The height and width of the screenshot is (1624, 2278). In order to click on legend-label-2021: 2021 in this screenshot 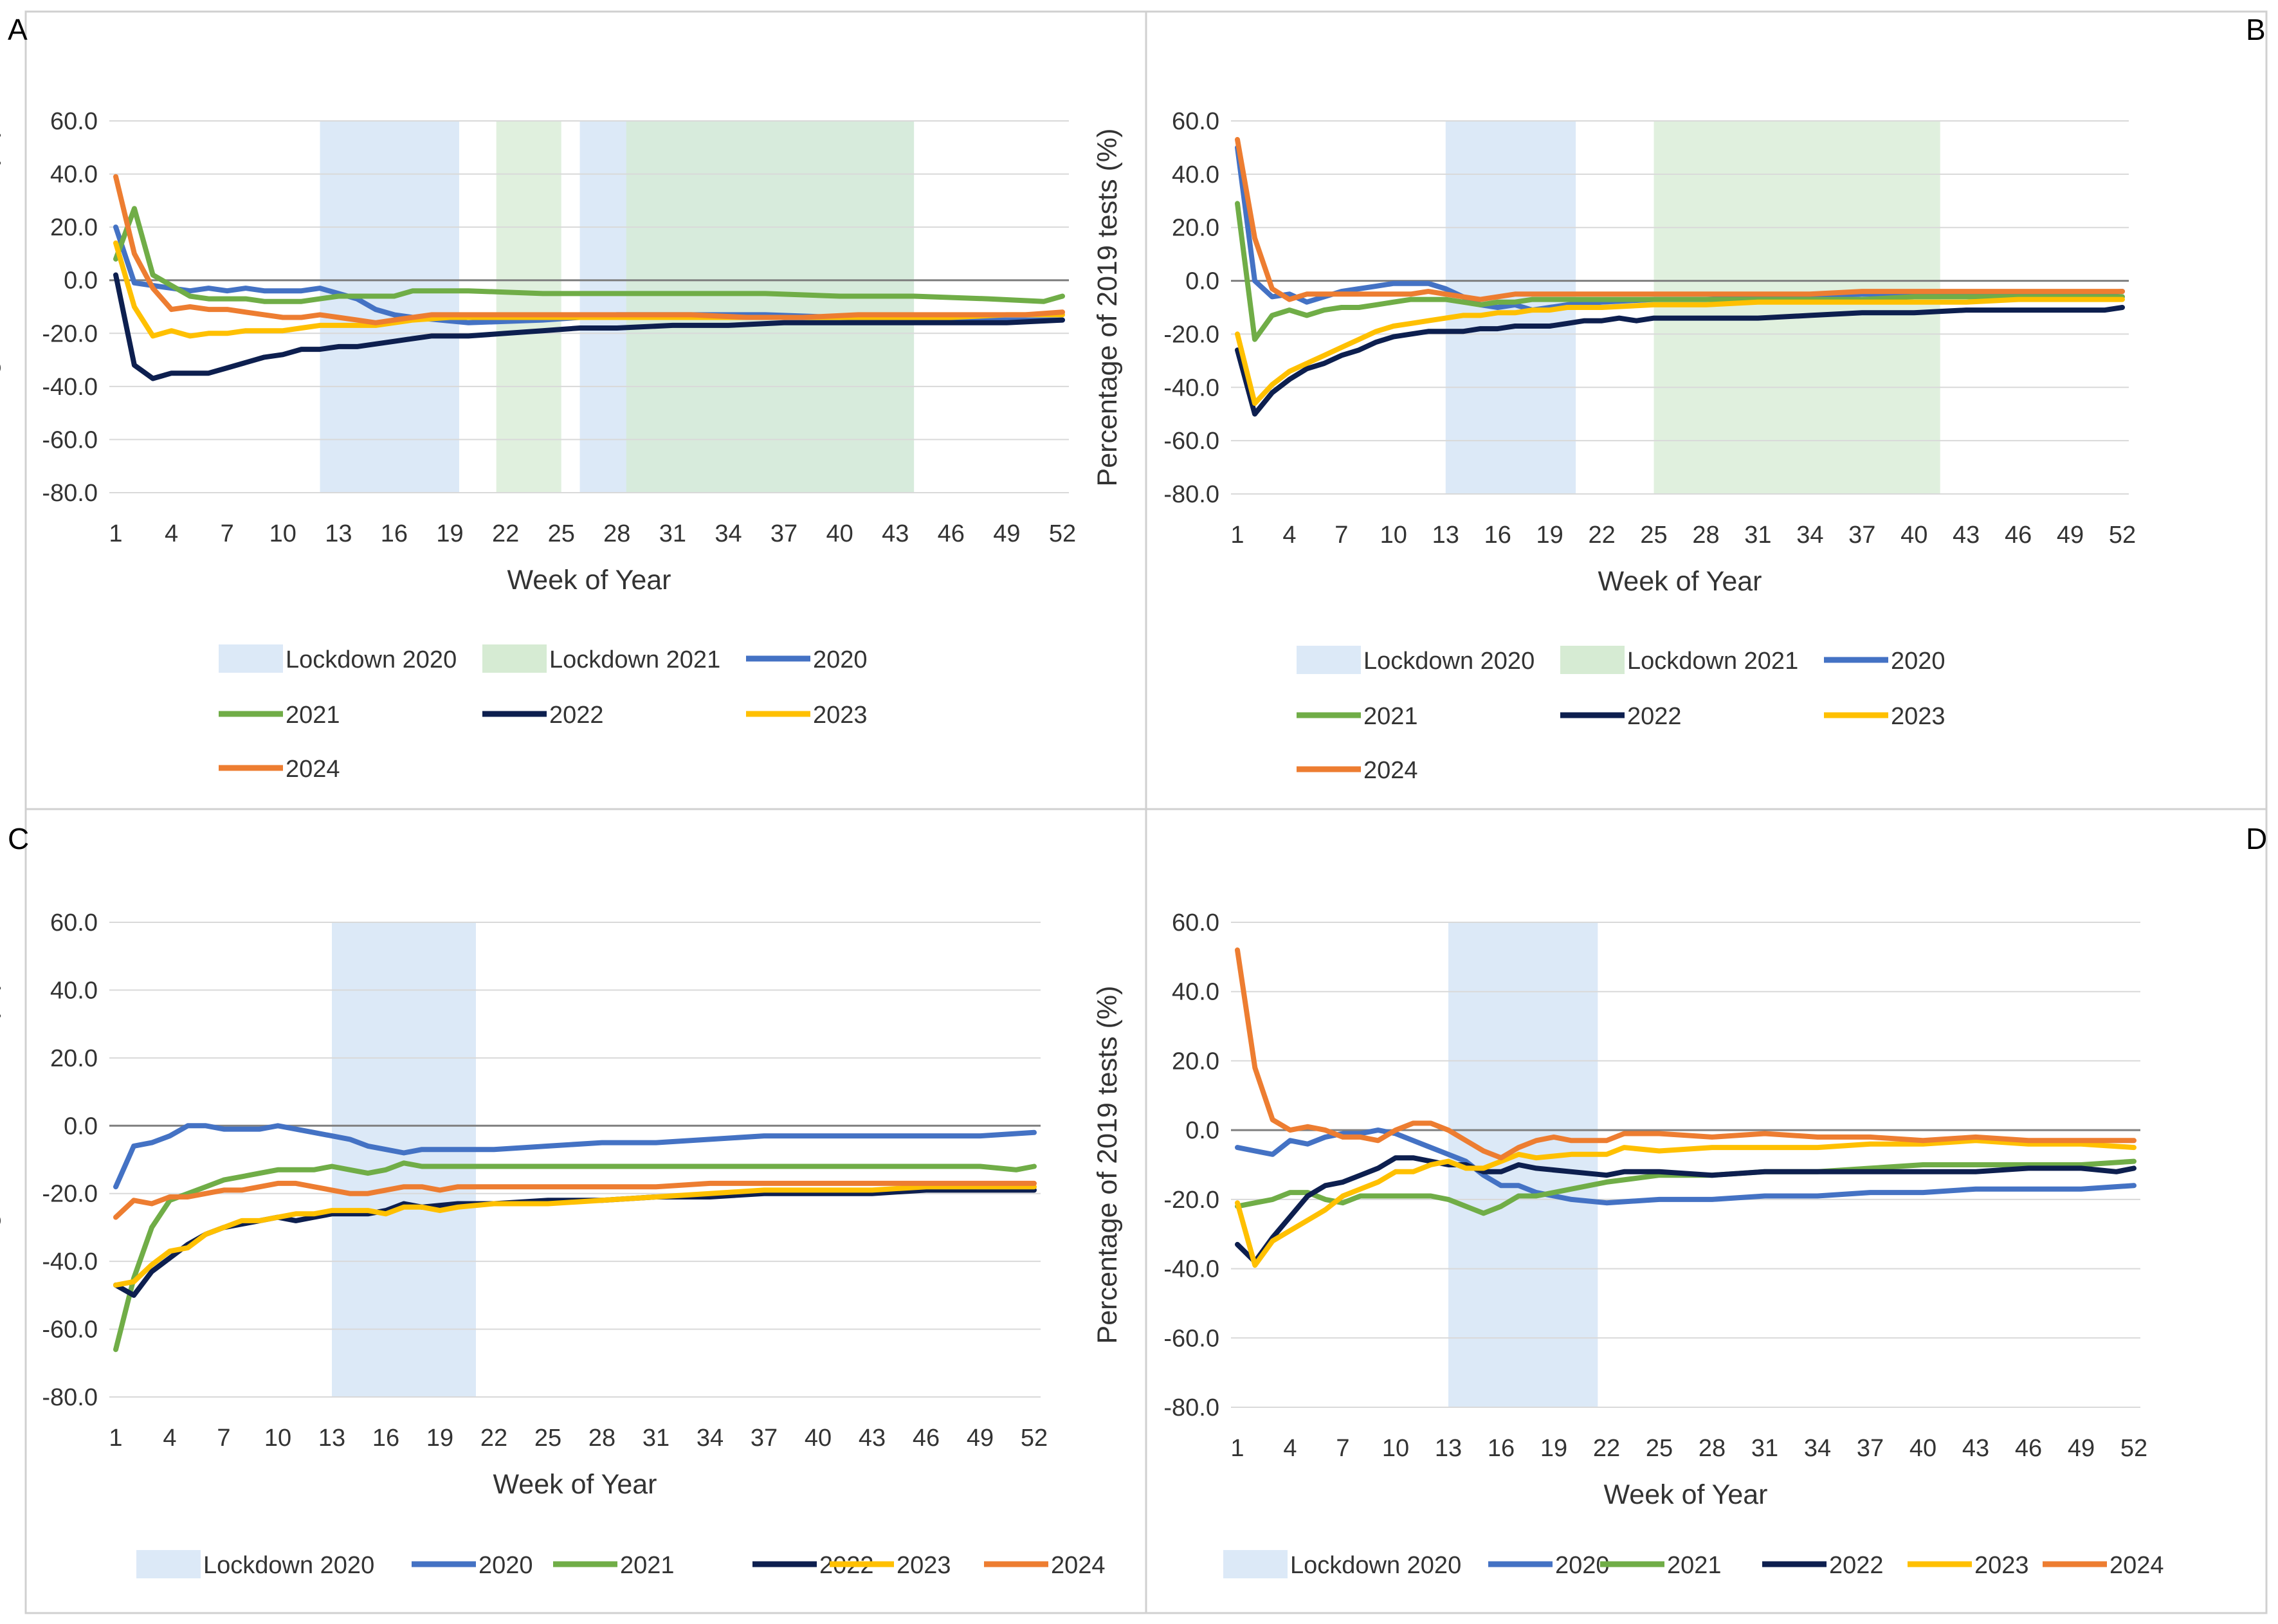, I will do `click(1694, 1565)`.